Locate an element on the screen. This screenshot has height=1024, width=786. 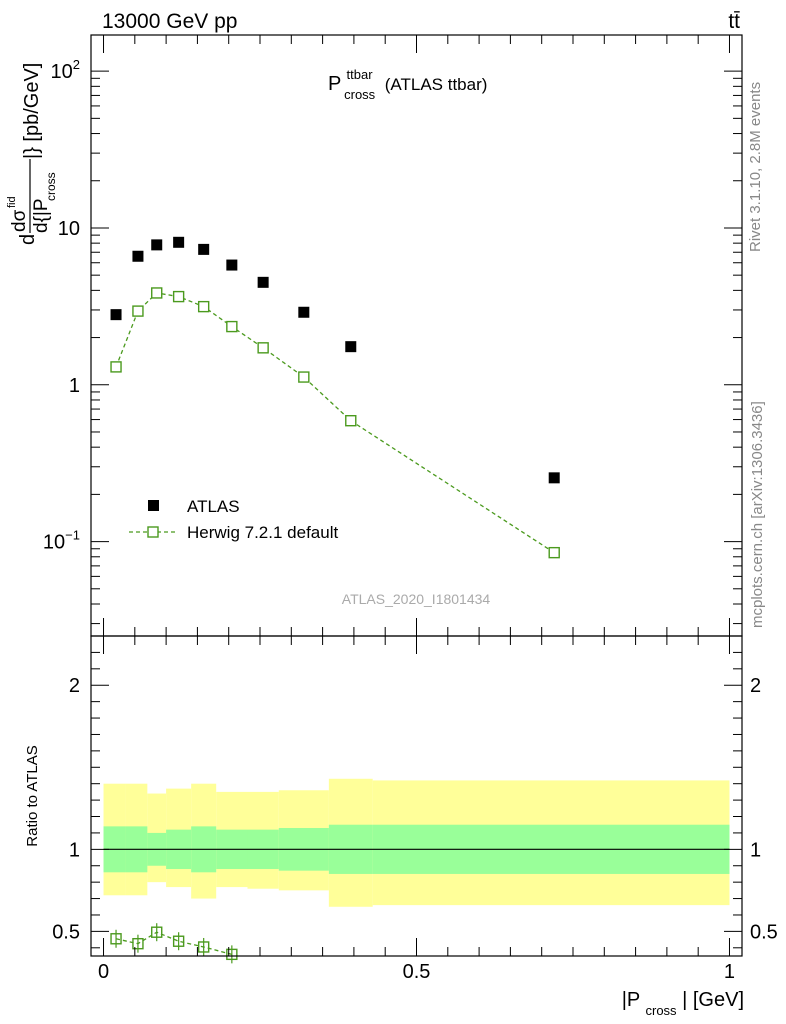
main-y-axis-label: d dσ fid d{|P cross |} [pb/GeV] is located at coordinates (32, 154).